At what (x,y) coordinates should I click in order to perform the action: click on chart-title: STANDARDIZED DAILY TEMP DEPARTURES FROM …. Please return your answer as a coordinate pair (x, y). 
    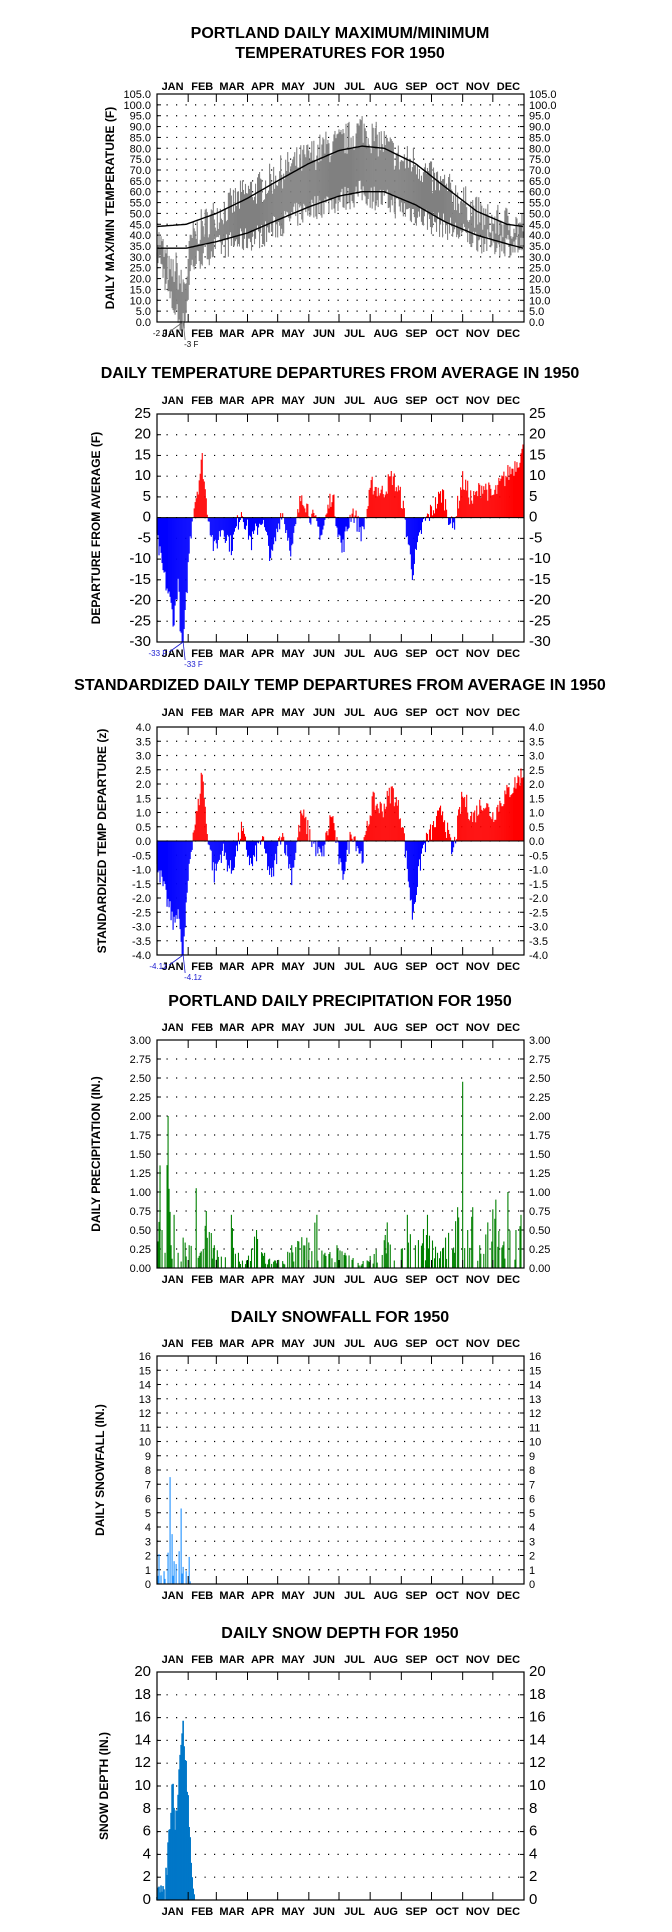
    Looking at the image, I should click on (340, 685).